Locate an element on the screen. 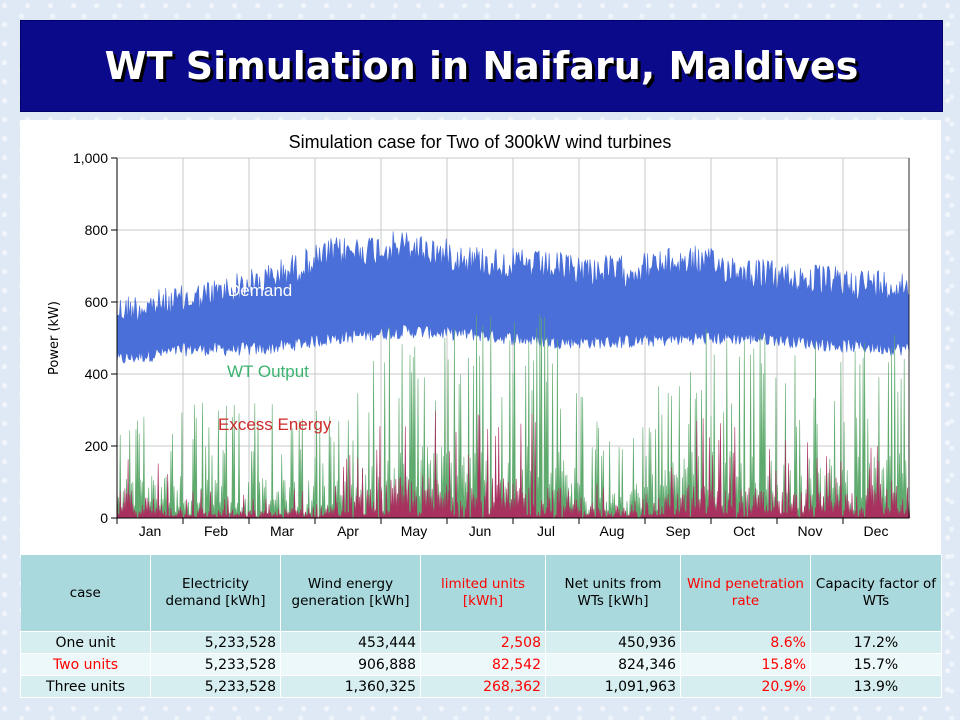  header-limited-units: limited units [kWh] is located at coordinates (483, 593).